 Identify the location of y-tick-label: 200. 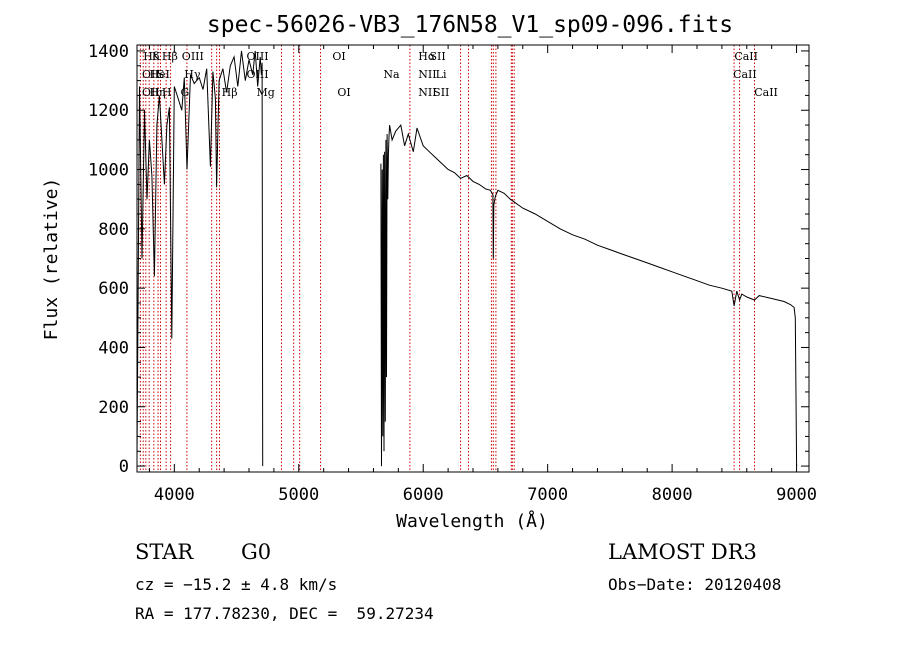
(113, 408).